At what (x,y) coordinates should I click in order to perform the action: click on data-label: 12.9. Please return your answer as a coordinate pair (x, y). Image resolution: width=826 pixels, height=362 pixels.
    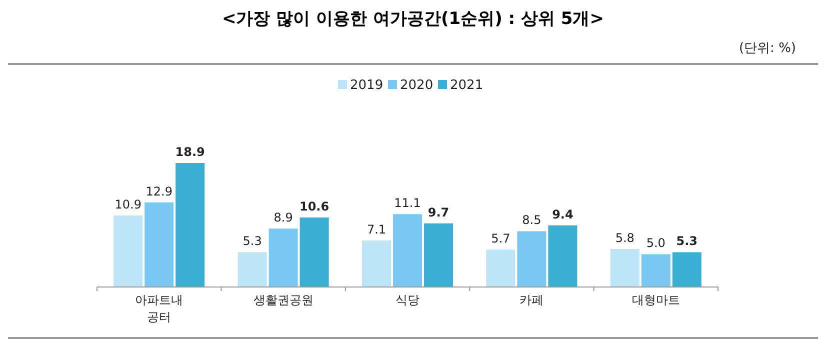
    Looking at the image, I should click on (159, 191).